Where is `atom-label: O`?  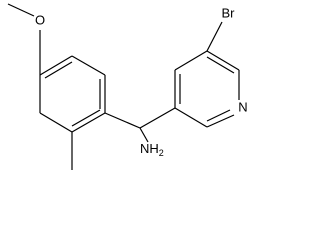 atom-label: O is located at coordinates (40, 19).